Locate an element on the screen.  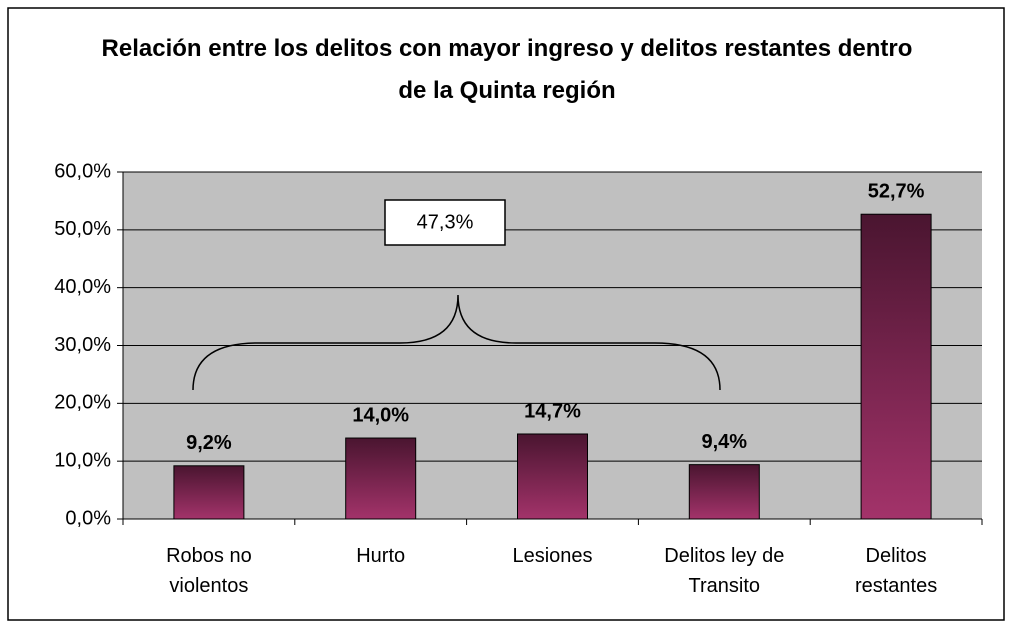
y-tick-label: 30,0% is located at coordinates (82, 345).